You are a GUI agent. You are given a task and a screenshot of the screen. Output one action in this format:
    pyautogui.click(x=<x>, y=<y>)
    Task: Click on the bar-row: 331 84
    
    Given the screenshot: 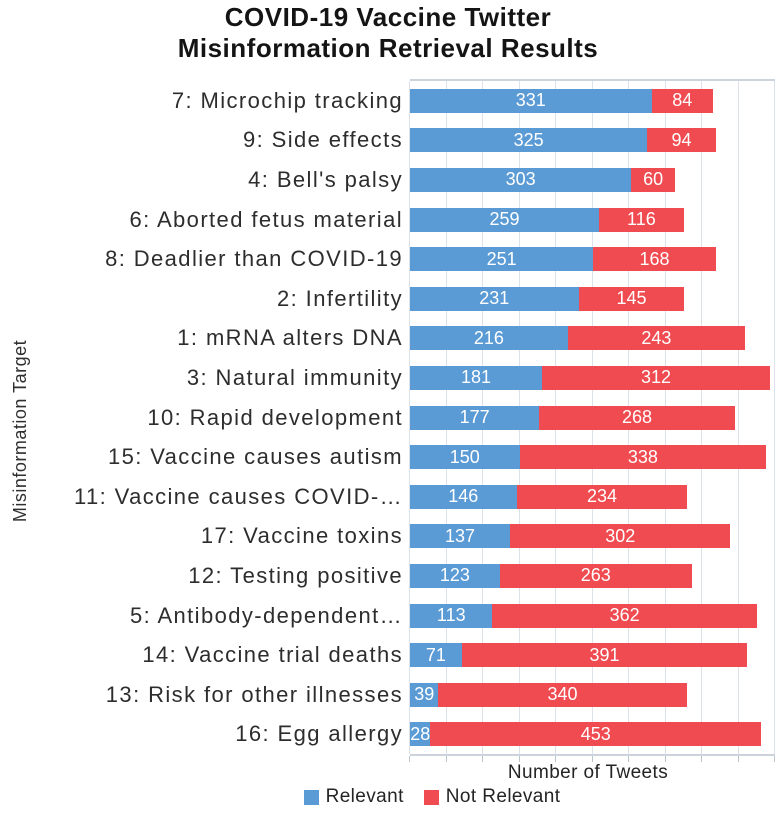 What is the action you would take?
    pyautogui.click(x=592, y=101)
    